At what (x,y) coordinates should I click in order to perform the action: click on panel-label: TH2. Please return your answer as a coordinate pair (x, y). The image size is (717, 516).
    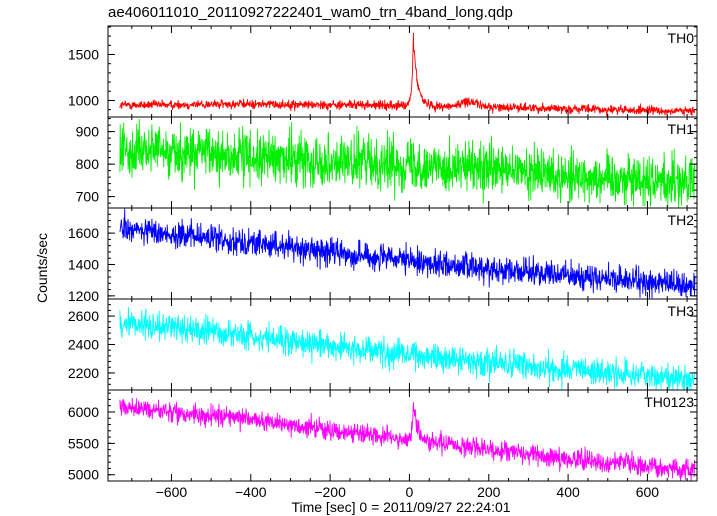
    Looking at the image, I should click on (681, 220).